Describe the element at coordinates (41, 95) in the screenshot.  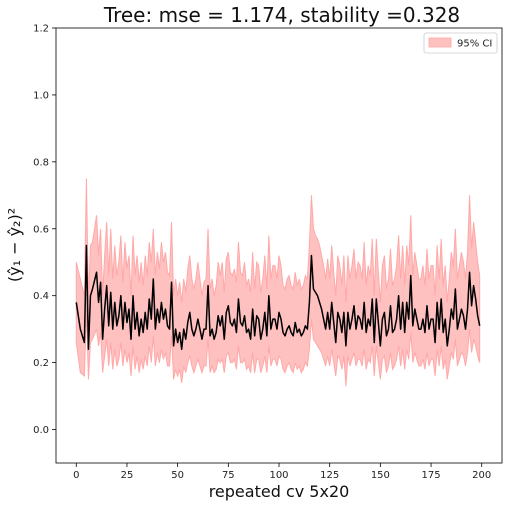
I see `y-tick-label: 1.0` at that location.